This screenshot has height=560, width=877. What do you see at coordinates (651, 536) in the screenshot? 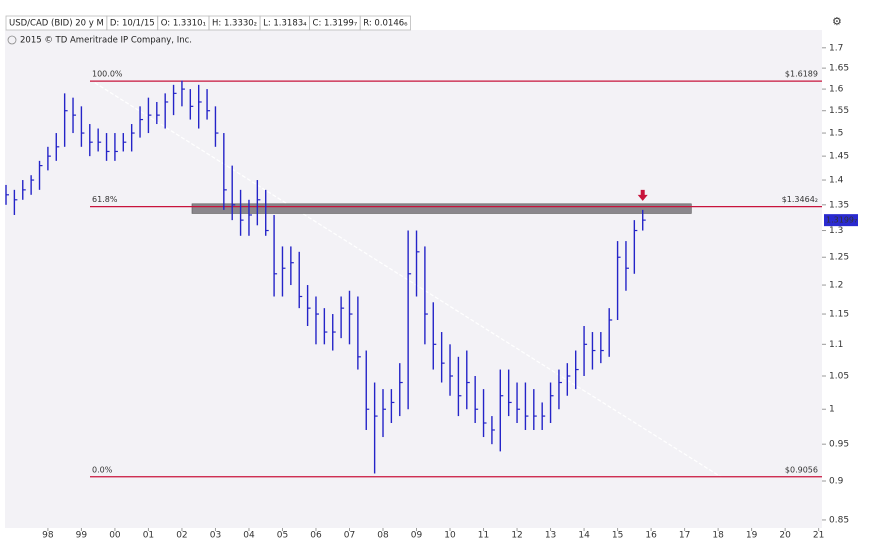
I see `x-tick-label: 16` at bounding box center [651, 536].